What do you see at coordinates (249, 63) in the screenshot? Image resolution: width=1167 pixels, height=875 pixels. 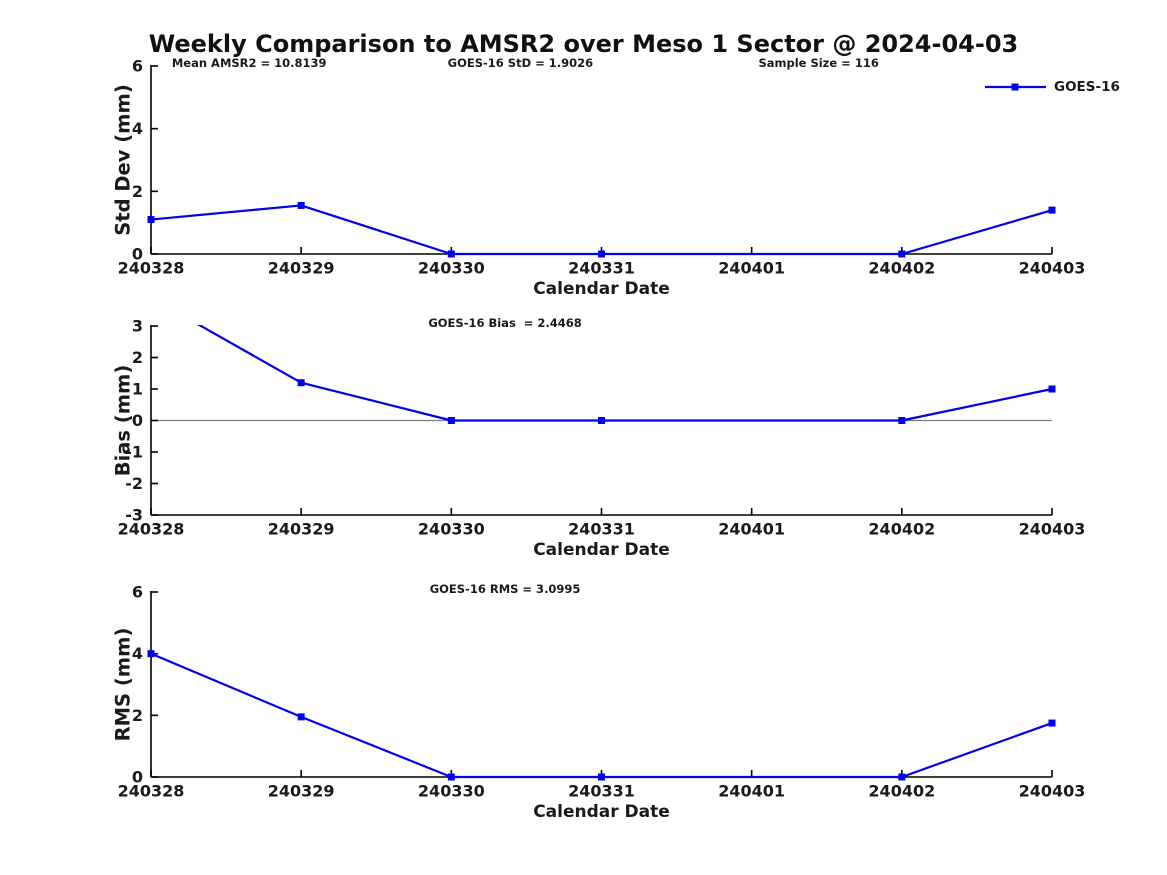 I see `annotation: Mean AMSR2 = 10.8139` at bounding box center [249, 63].